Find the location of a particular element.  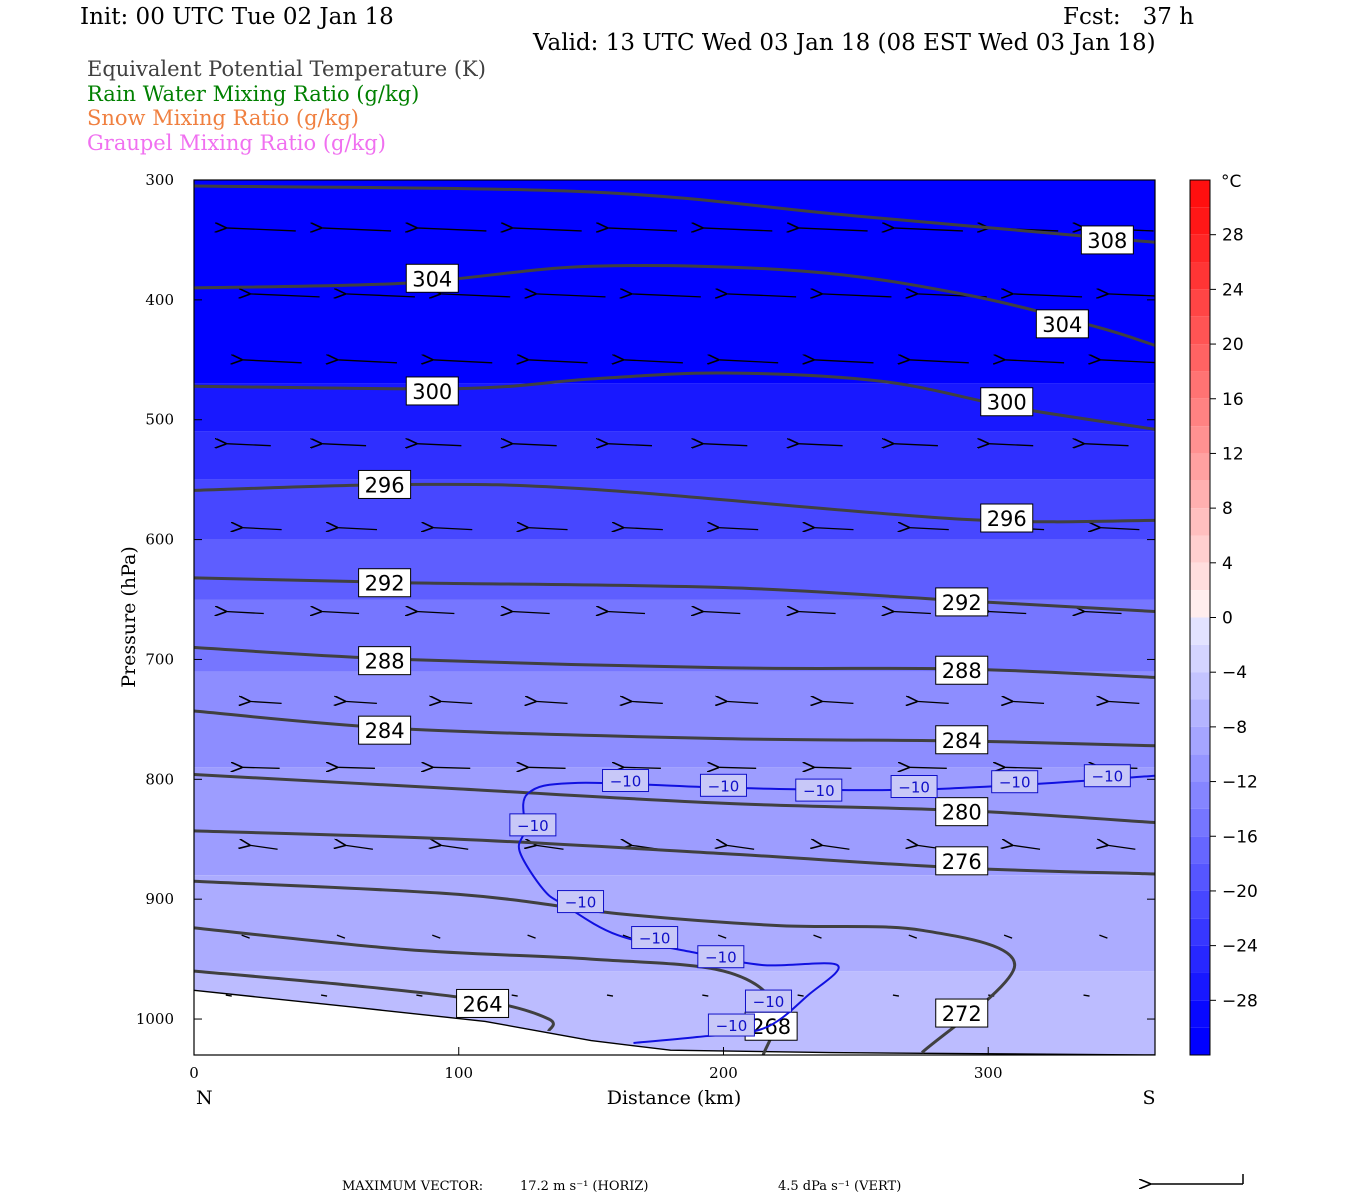

init-time: Init: 00 UTC Tue 02 Jan 18 is located at coordinates (237, 17).